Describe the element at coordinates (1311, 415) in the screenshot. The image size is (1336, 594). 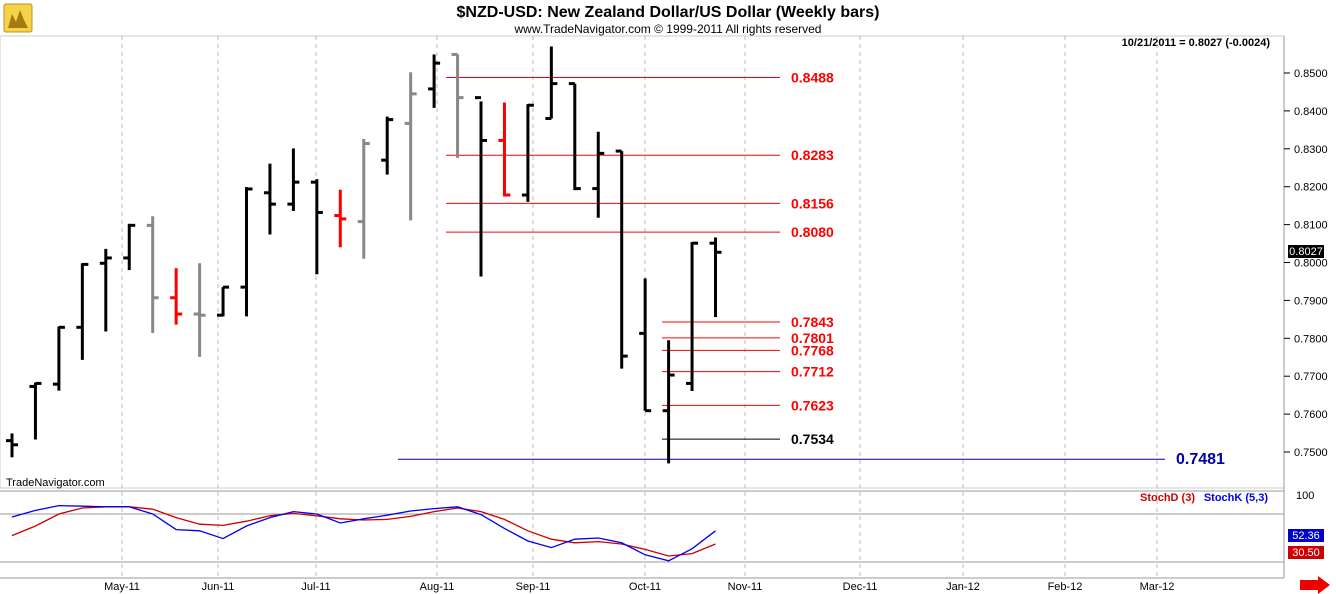
I see `y-tick-label: 0.7600` at that location.